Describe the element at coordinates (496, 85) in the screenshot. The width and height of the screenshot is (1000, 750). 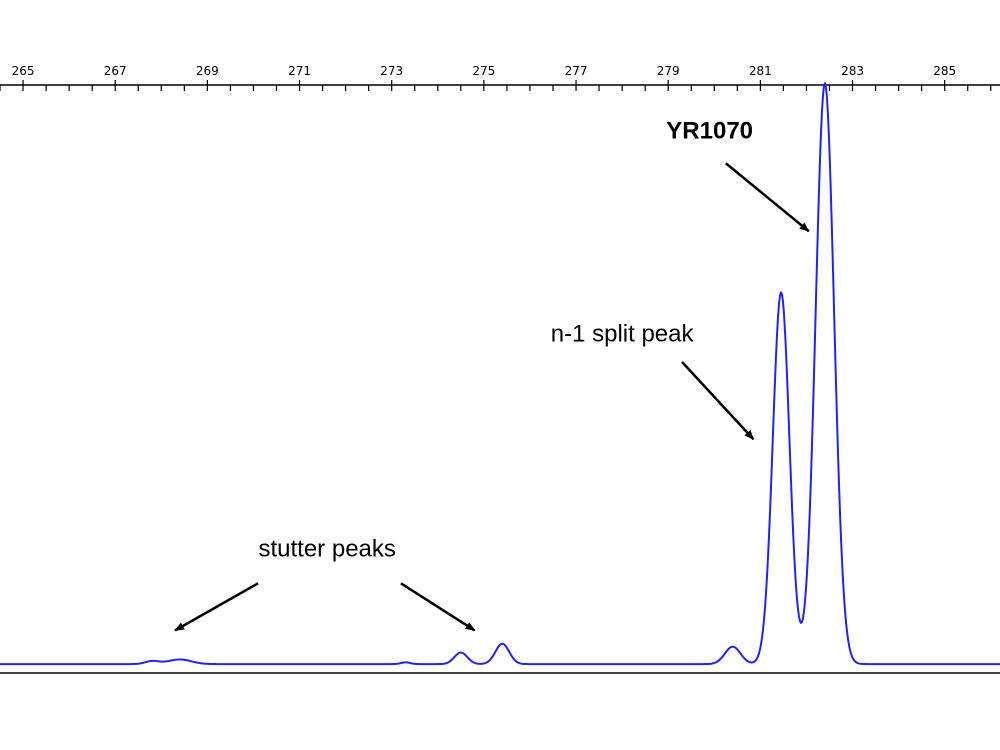
I see `x-axis-ticks` at that location.